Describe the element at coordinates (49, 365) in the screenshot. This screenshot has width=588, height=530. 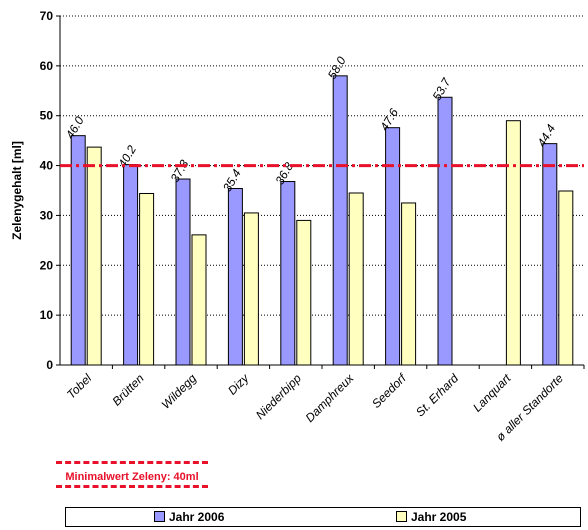
I see `y-tick-label: 0` at that location.